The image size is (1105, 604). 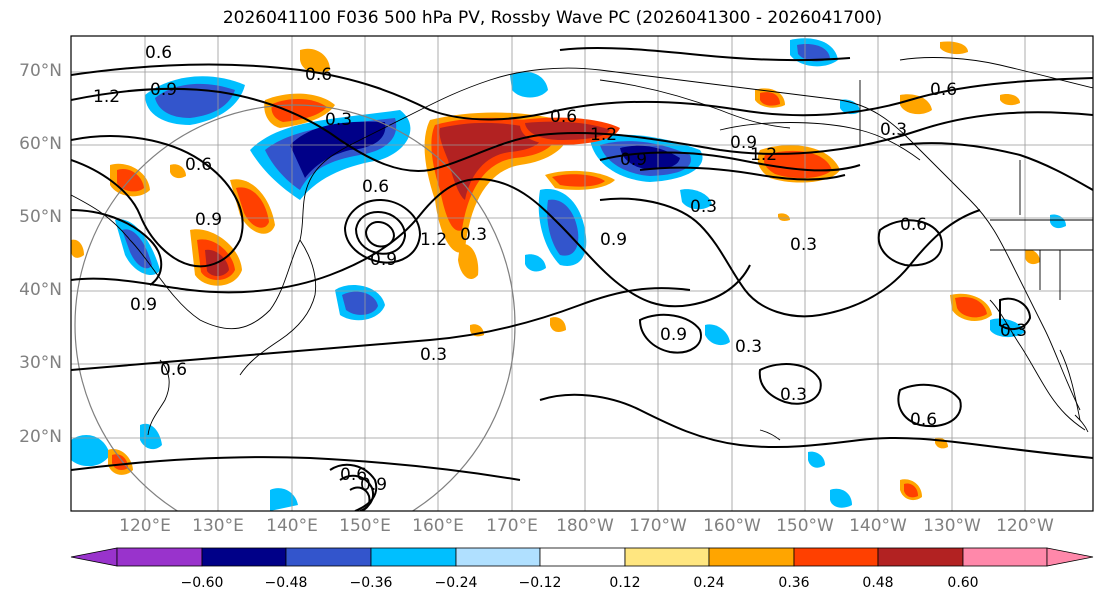 What do you see at coordinates (585, 526) in the screenshot?
I see `lon-tick-label: 180°W` at bounding box center [585, 526].